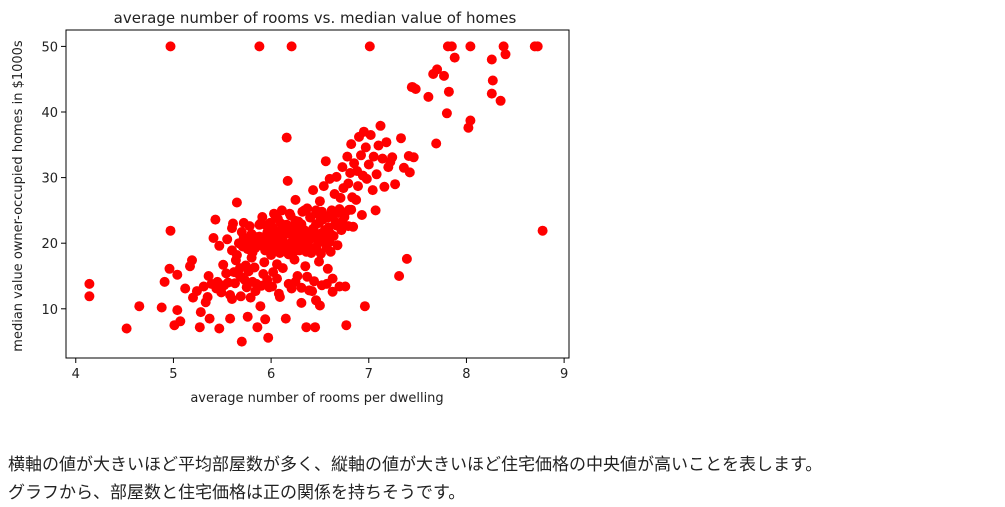 The height and width of the screenshot is (507, 1005). Describe the element at coordinates (49, 244) in the screenshot. I see `y-tick-label: 20` at that location.